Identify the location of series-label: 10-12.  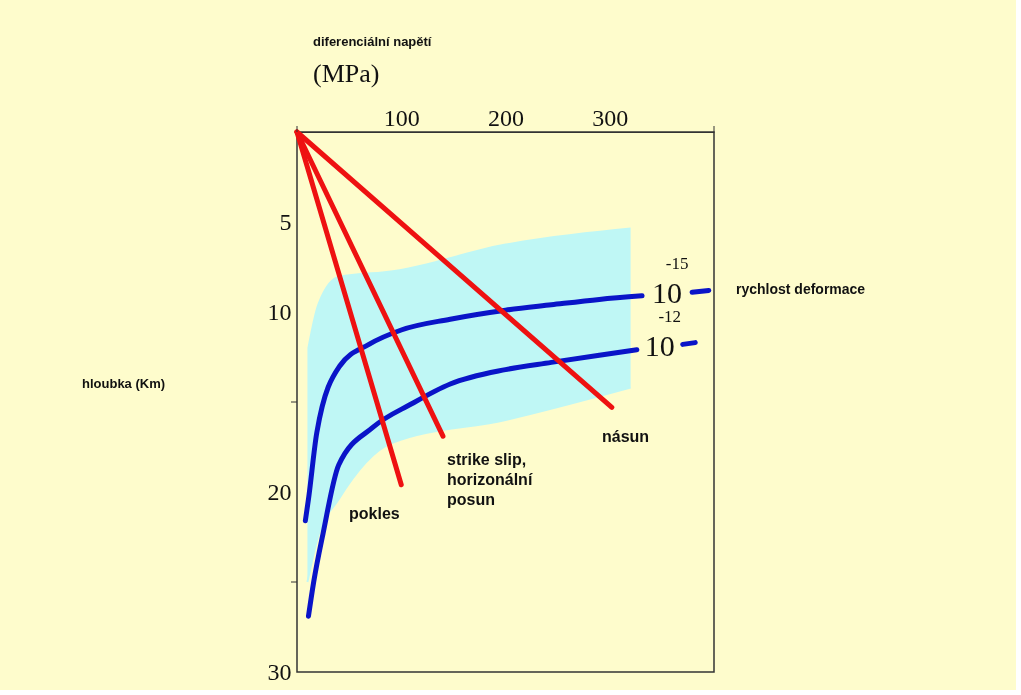
(663, 335).